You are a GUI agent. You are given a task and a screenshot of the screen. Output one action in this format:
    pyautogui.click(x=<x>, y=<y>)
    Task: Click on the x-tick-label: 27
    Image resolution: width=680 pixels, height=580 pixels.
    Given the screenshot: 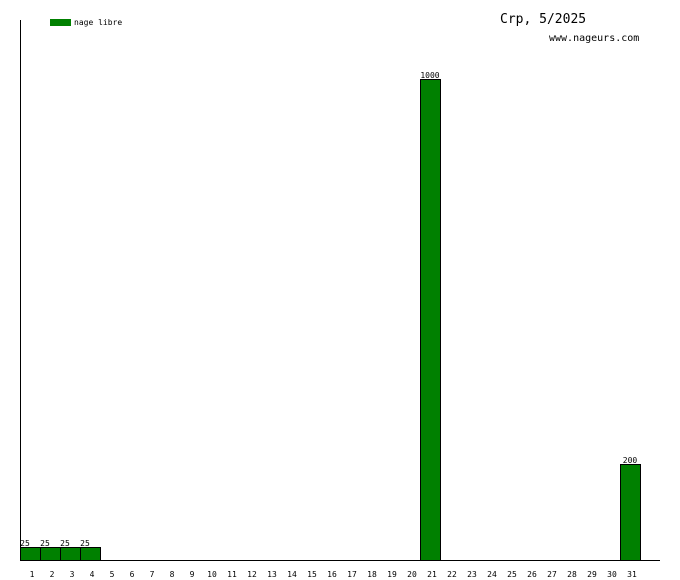 What is the action you would take?
    pyautogui.click(x=552, y=574)
    